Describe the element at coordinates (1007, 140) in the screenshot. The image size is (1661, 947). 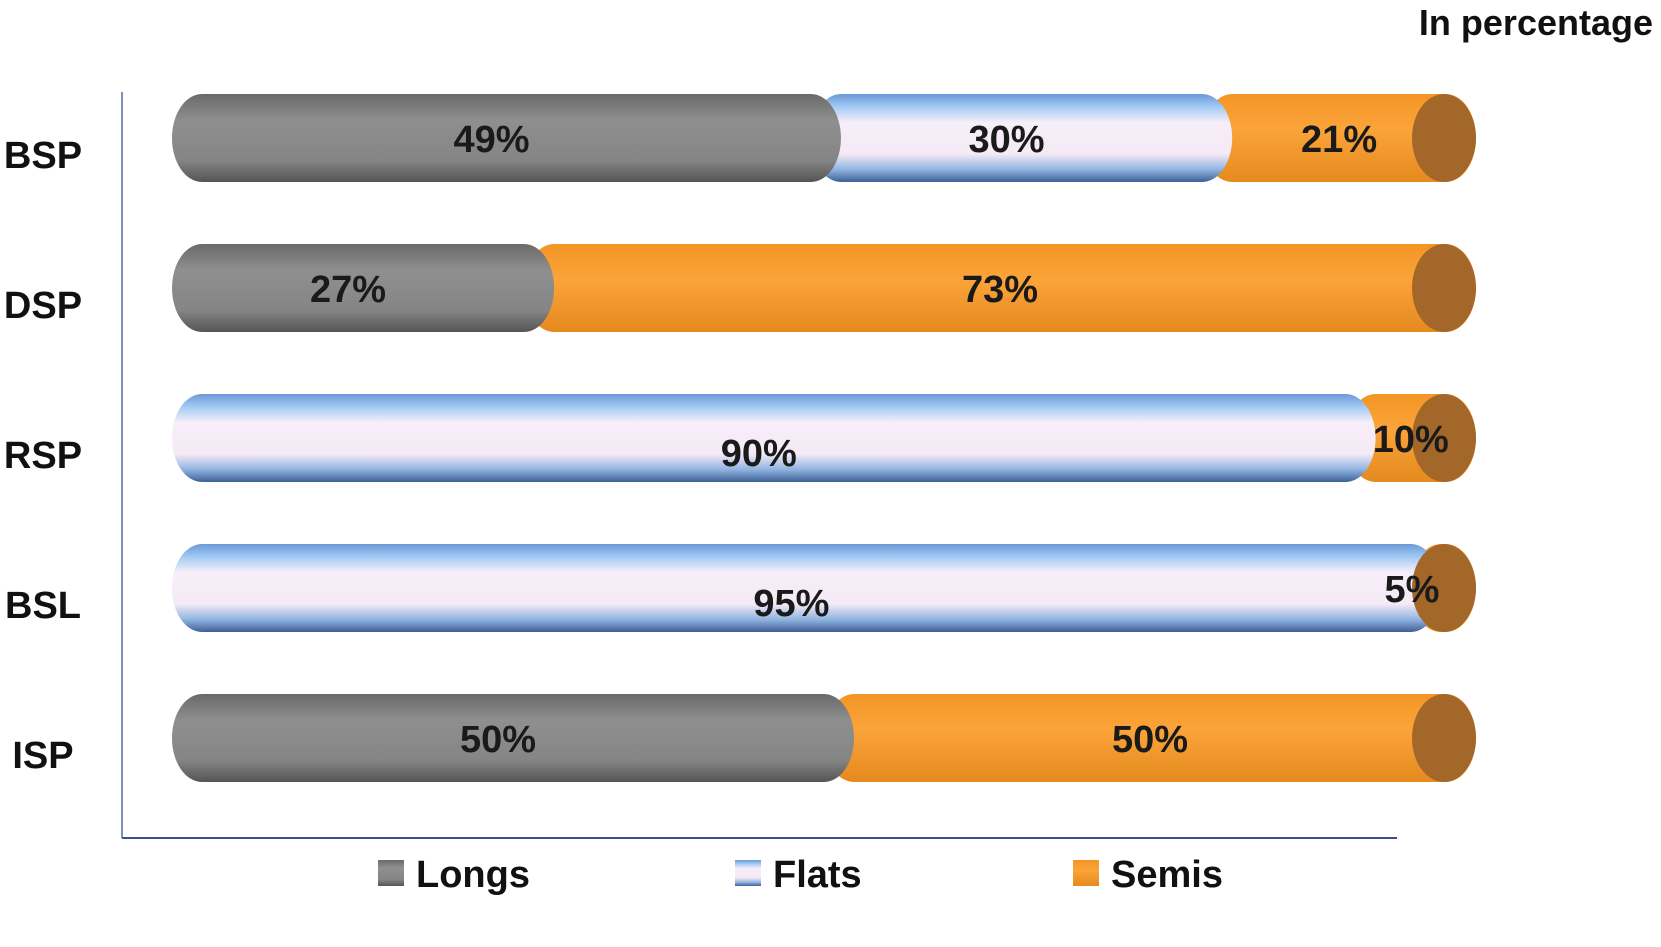
I see `value-label-bsp-flats: 30%` at that location.